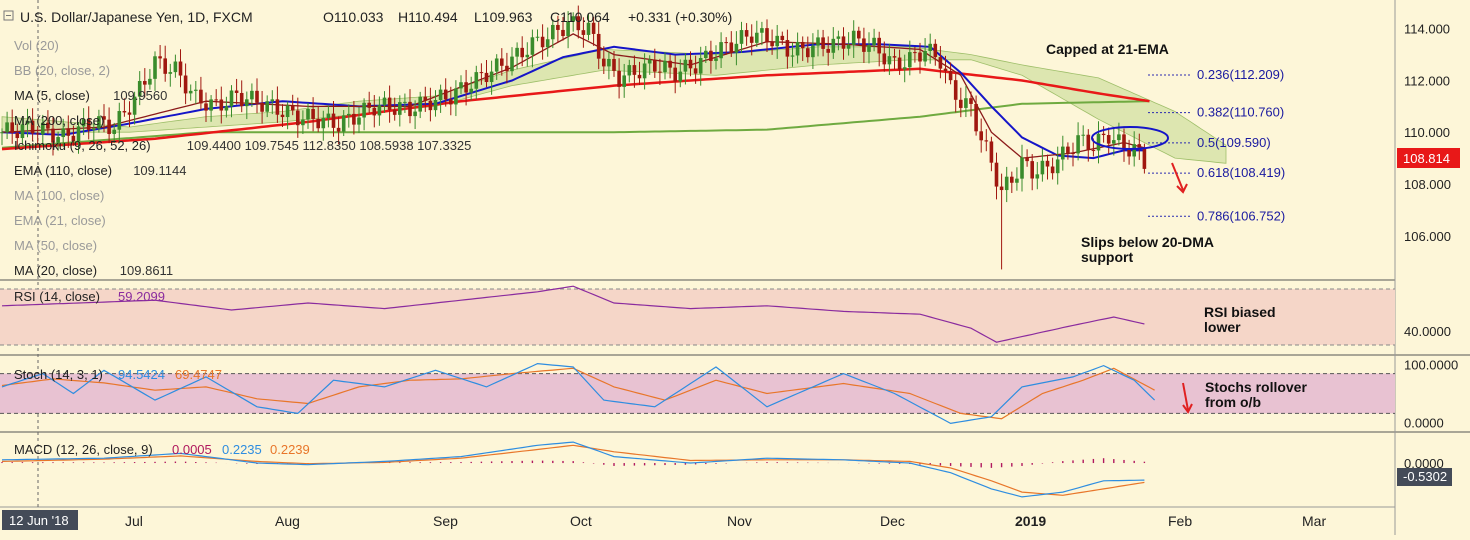  I want to click on cursor-date-label: 12 Jun '18, so click(40, 520).